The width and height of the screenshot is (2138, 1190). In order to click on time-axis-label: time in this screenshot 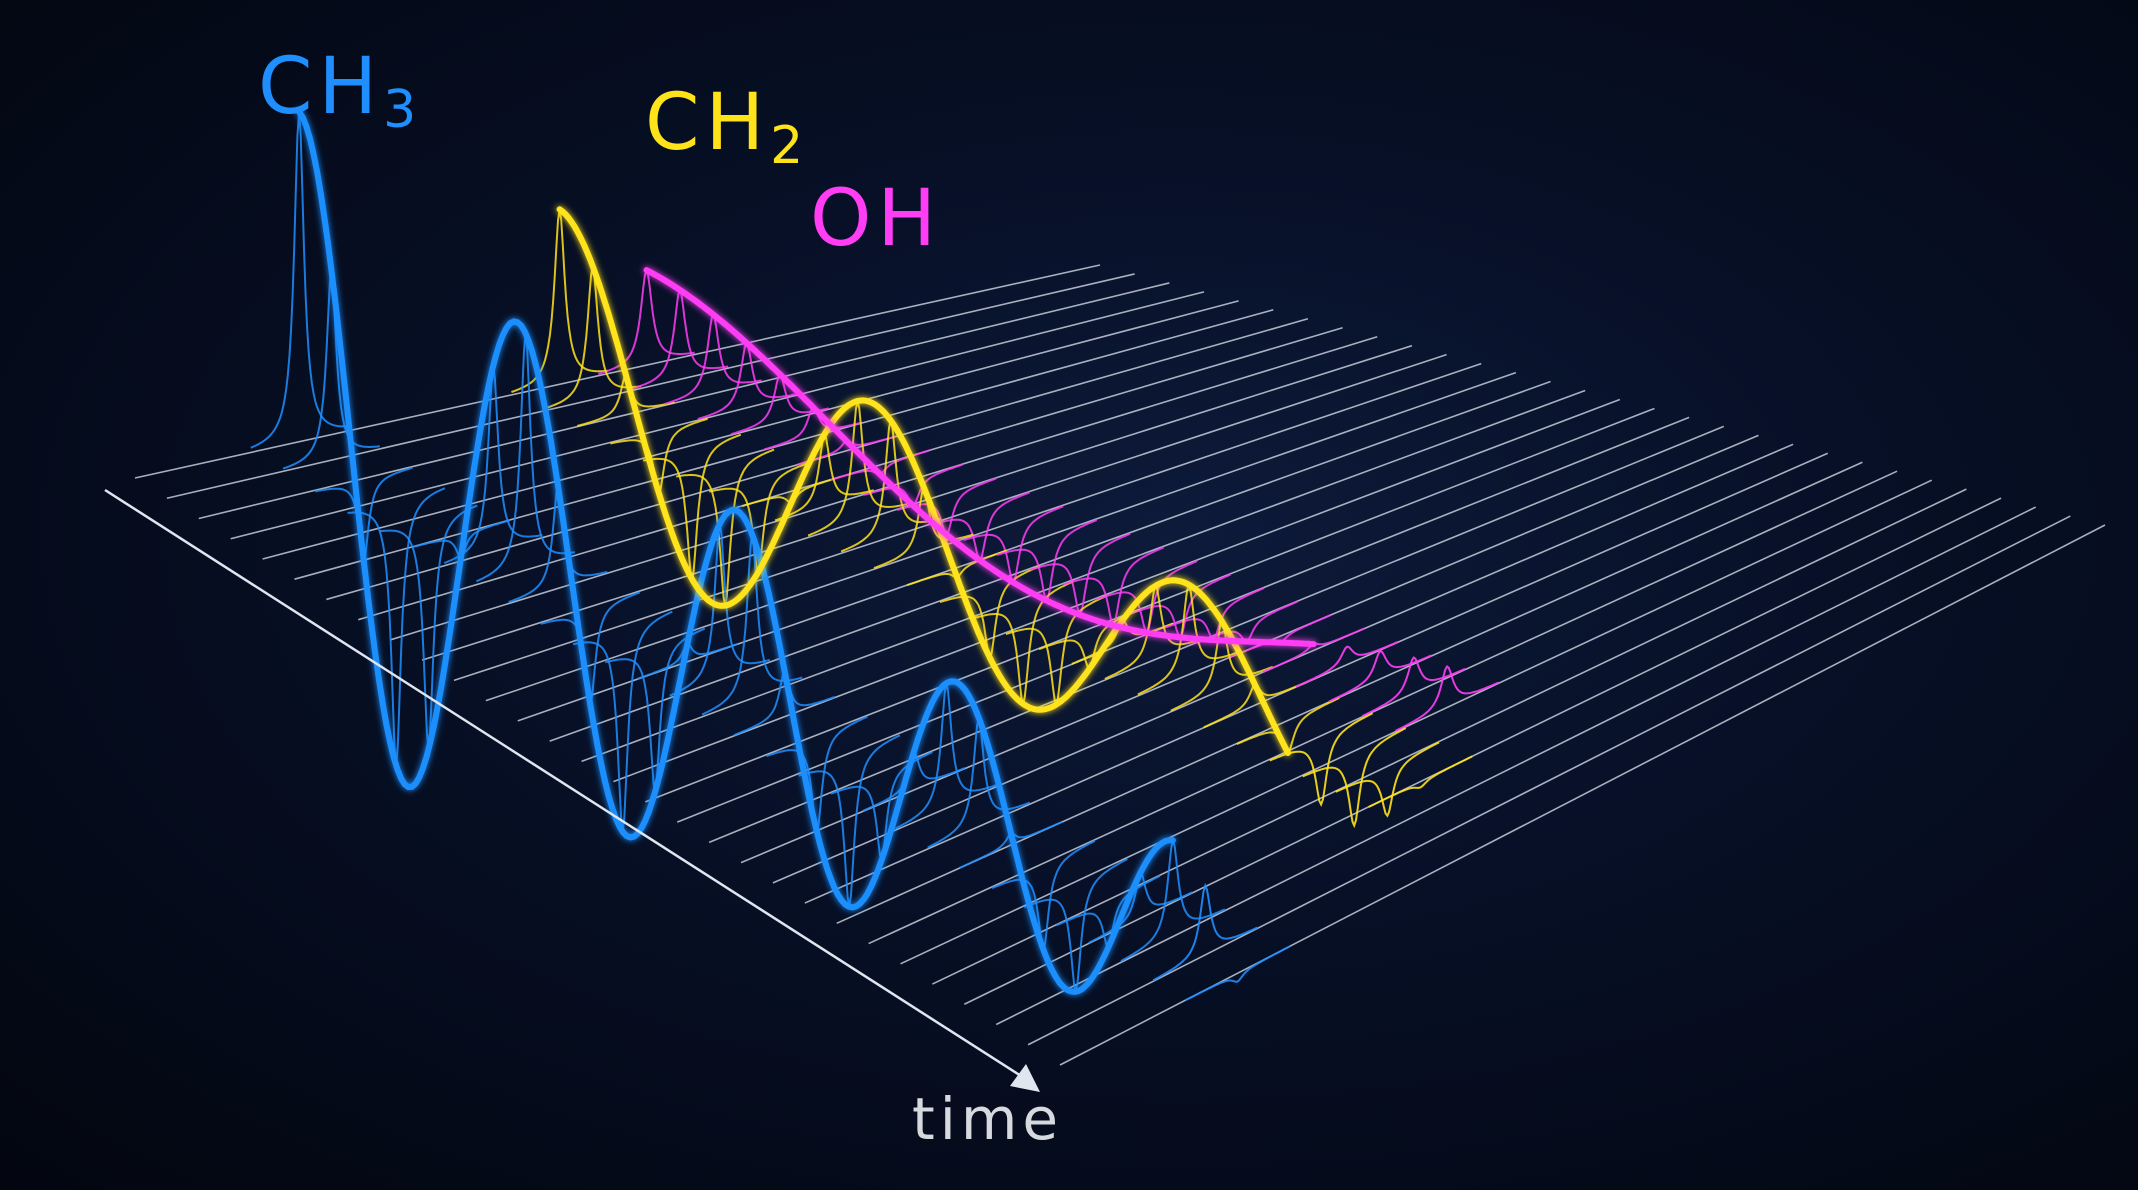, I will do `click(988, 1119)`.